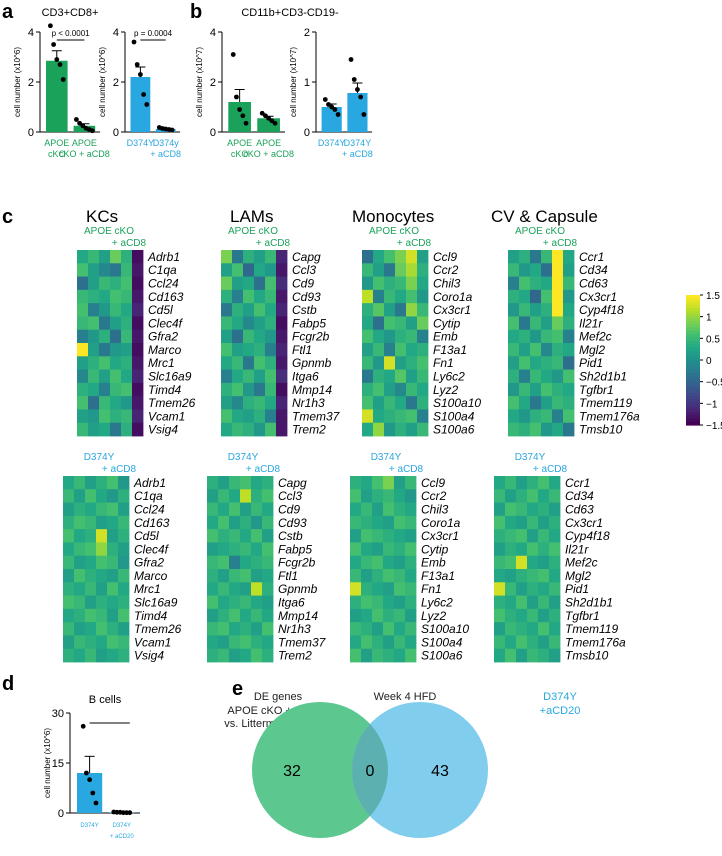 This screenshot has width=722, height=856. Describe the element at coordinates (31, 83) in the screenshot. I see `y-tick-label: 2` at that location.